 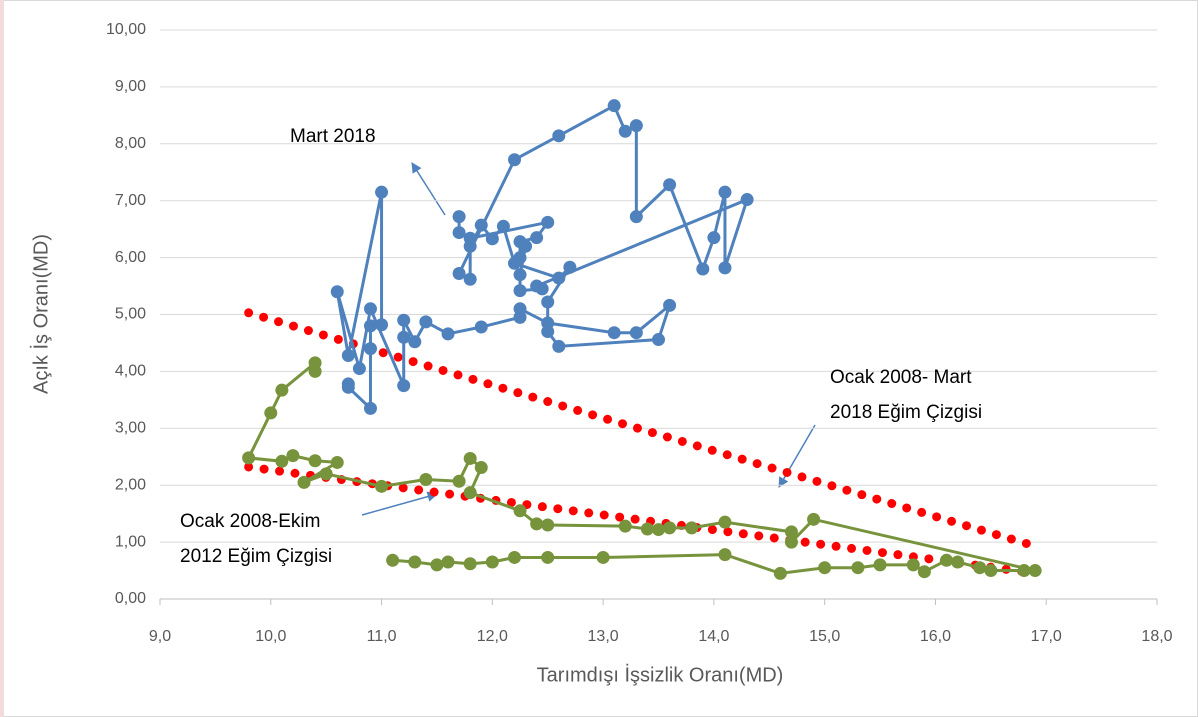 What do you see at coordinates (130, 484) in the screenshot?
I see `y-tick-label: 2,00` at bounding box center [130, 484].